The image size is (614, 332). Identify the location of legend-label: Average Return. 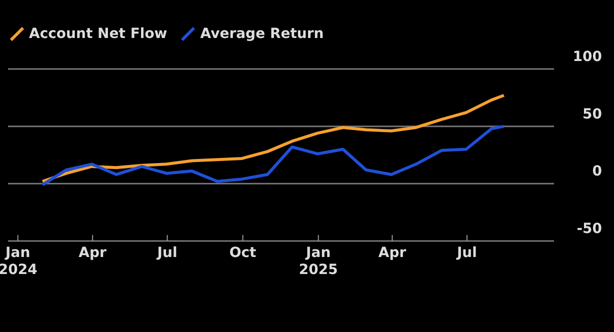
(261, 34).